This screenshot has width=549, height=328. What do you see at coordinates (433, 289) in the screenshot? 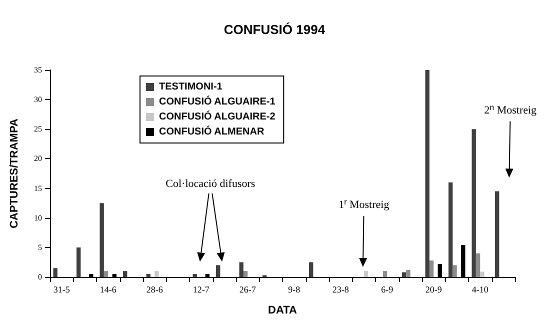
I see `x-tick-label: 20-9` at bounding box center [433, 289].